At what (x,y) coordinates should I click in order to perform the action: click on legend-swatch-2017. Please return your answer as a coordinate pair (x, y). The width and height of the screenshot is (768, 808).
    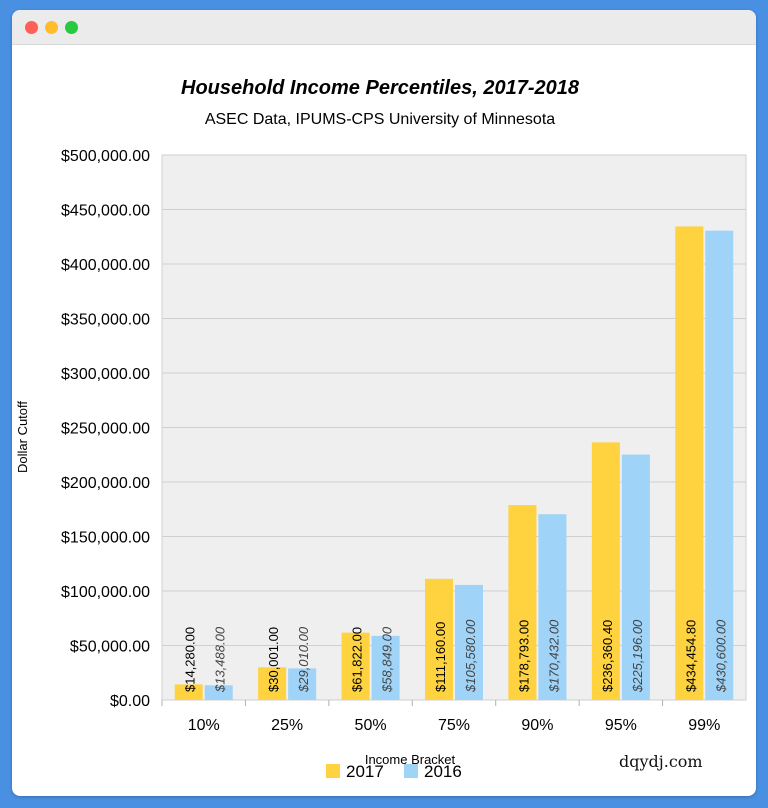
    Looking at the image, I should click on (333, 771).